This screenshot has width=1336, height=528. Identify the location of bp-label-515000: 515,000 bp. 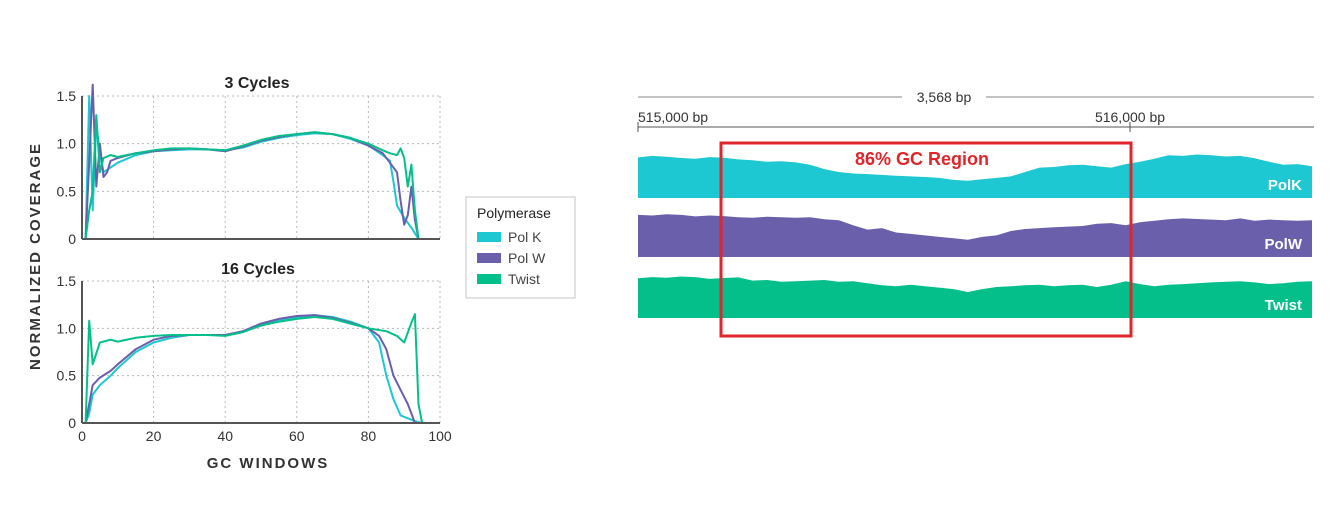
(673, 117).